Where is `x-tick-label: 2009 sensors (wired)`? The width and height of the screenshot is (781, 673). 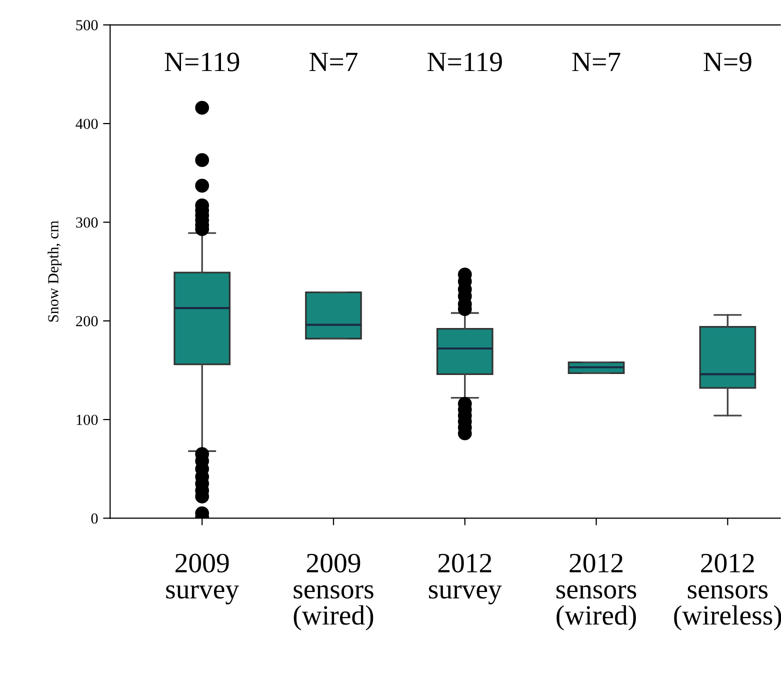
x-tick-label: 2009 sensors (wired) is located at coordinates (334, 592).